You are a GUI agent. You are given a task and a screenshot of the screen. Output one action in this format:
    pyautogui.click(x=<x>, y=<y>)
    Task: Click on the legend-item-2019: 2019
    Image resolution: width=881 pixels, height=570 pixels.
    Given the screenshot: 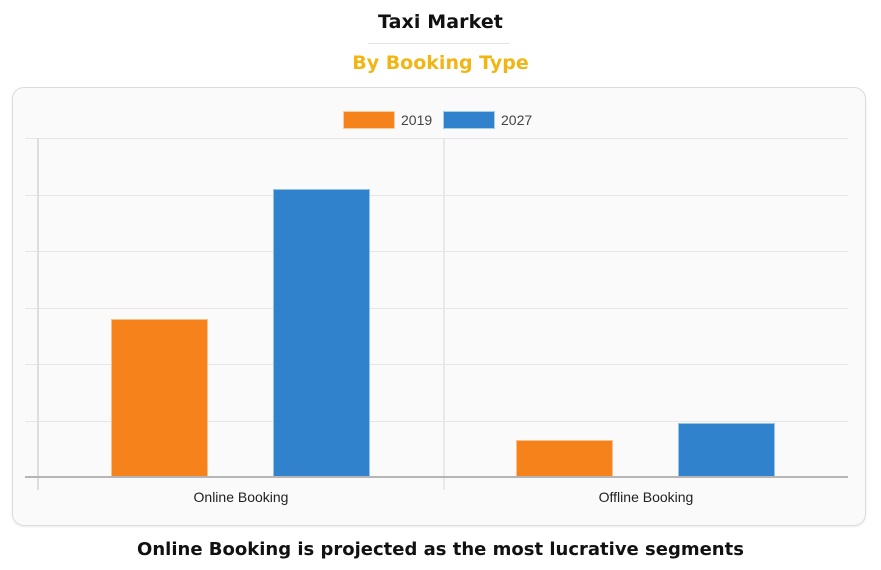 What is the action you would take?
    pyautogui.click(x=387, y=120)
    